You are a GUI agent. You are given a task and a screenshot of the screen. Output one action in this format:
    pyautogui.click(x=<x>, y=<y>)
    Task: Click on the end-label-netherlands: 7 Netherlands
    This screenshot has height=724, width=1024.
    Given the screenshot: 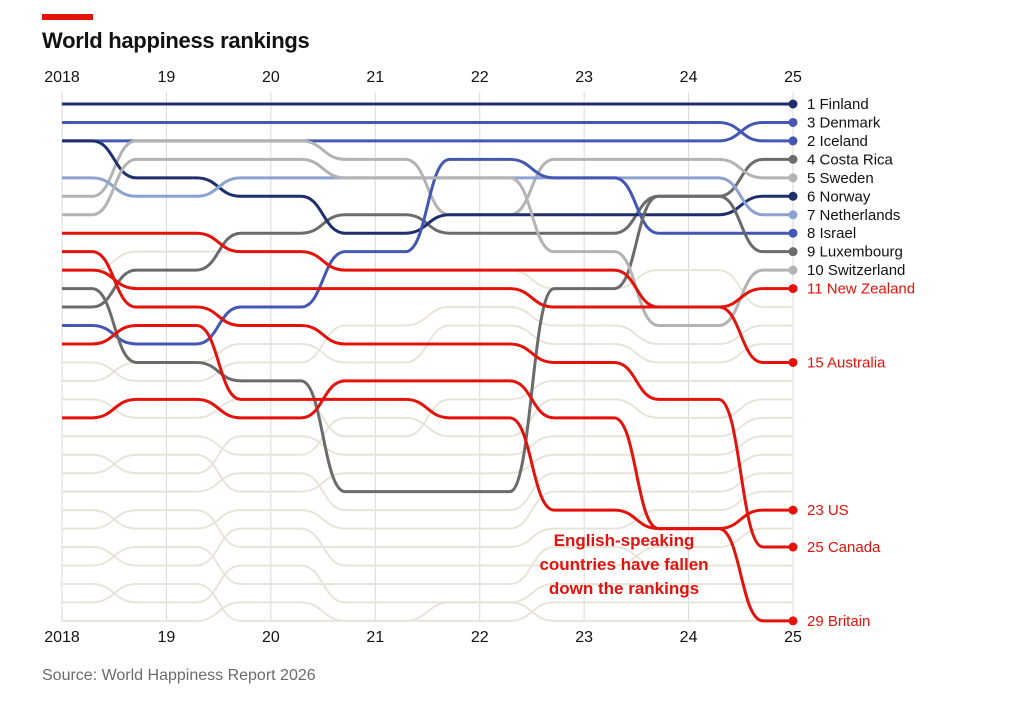 What is the action you would take?
    pyautogui.click(x=853, y=215)
    